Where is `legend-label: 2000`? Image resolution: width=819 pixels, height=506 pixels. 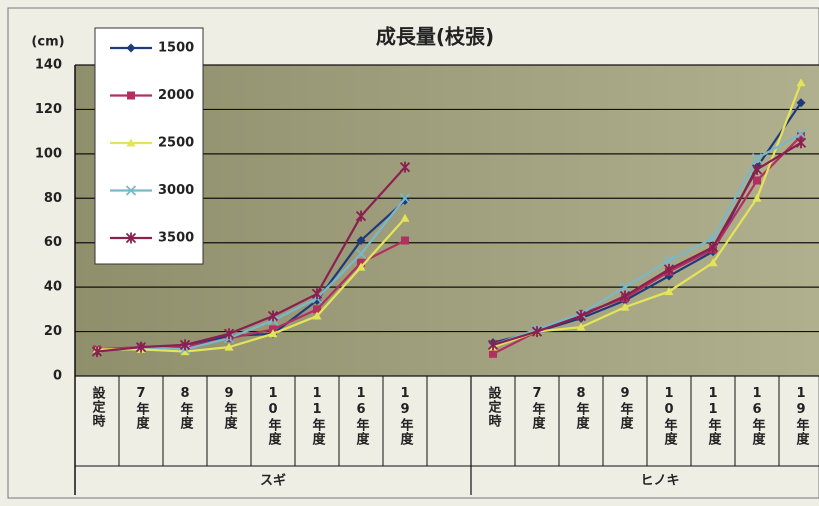
legend-label: 2000 is located at coordinates (176, 95).